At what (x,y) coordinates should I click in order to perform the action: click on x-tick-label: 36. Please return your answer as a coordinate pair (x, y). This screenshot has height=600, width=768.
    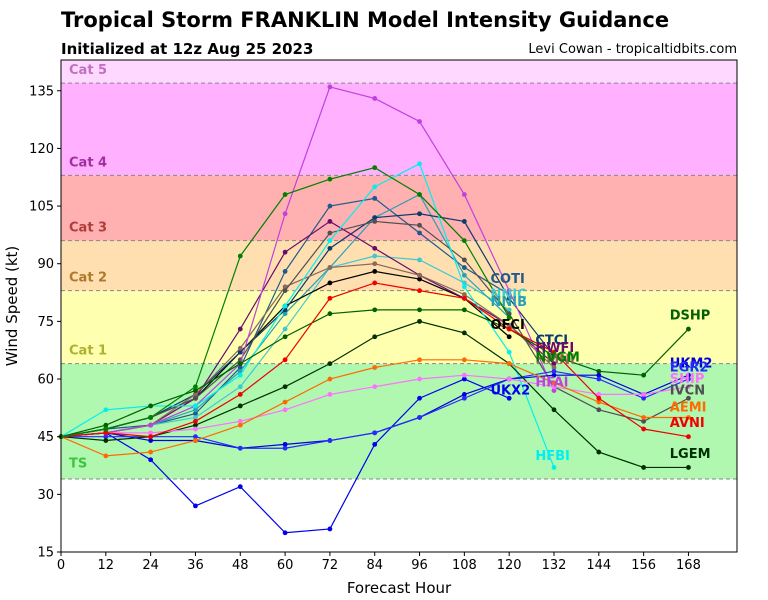
    Looking at the image, I should click on (195, 565).